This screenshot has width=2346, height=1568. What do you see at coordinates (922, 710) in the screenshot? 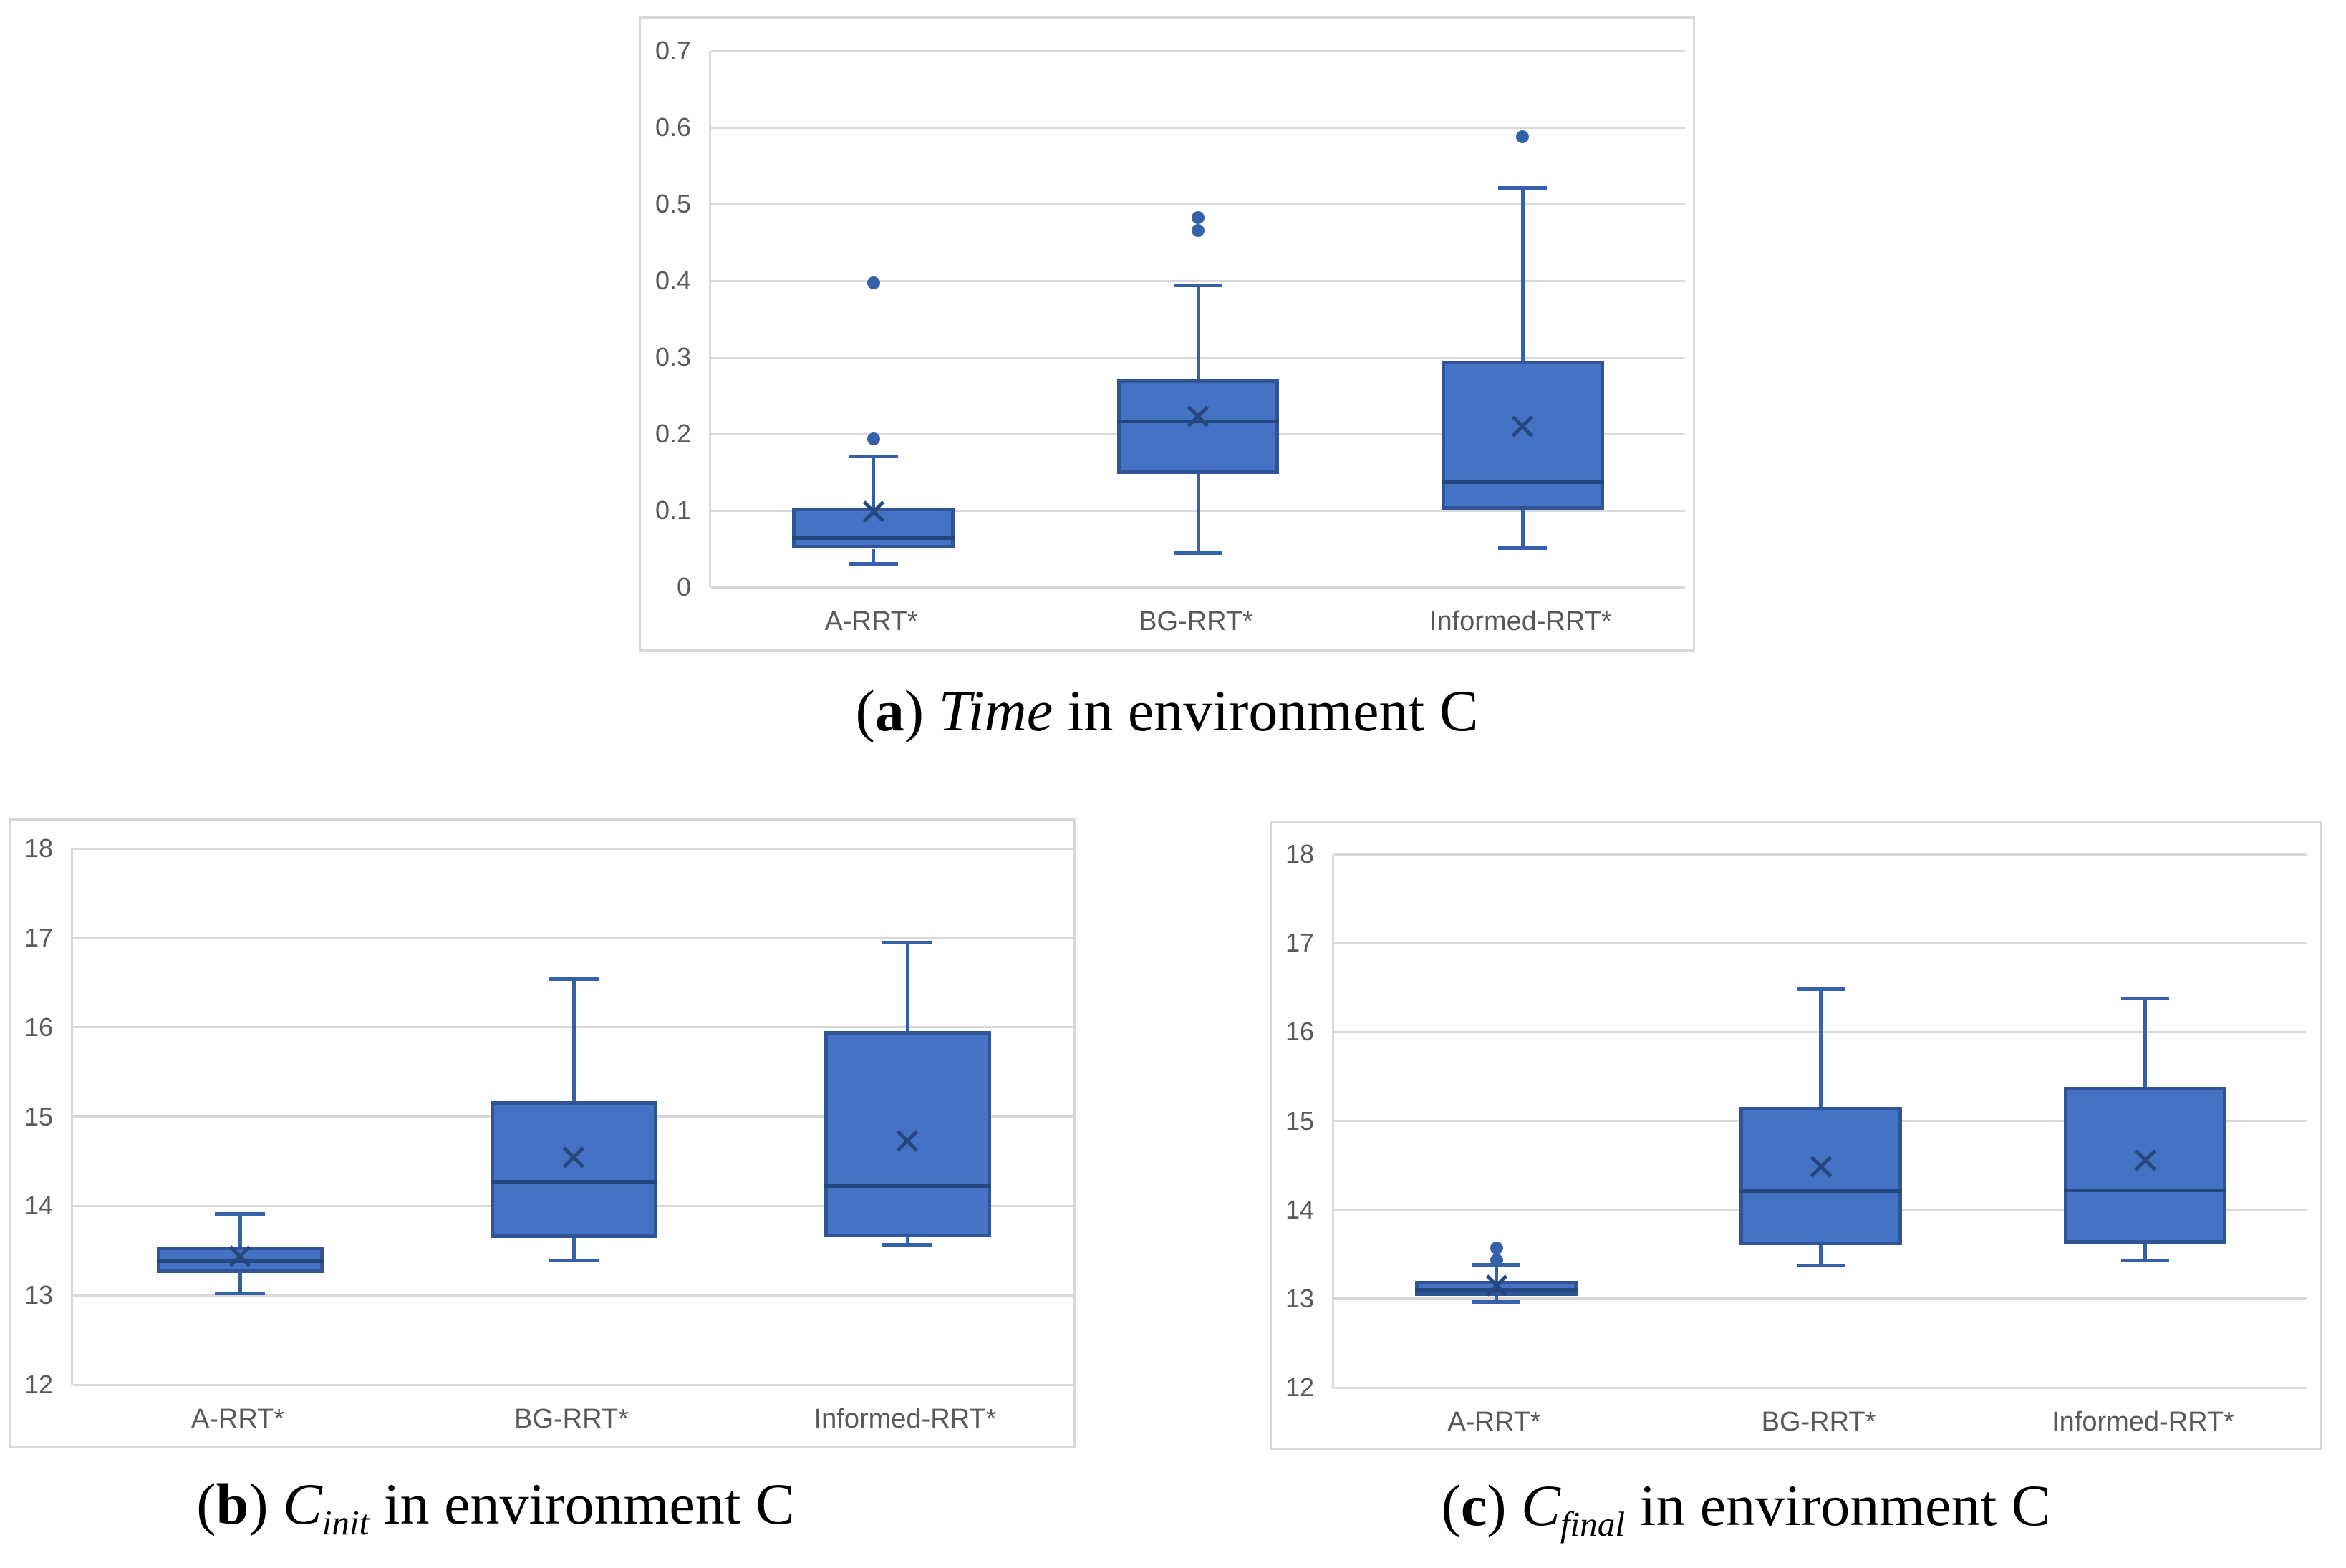
I see `caption-a-paren-close: )` at bounding box center [922, 710].